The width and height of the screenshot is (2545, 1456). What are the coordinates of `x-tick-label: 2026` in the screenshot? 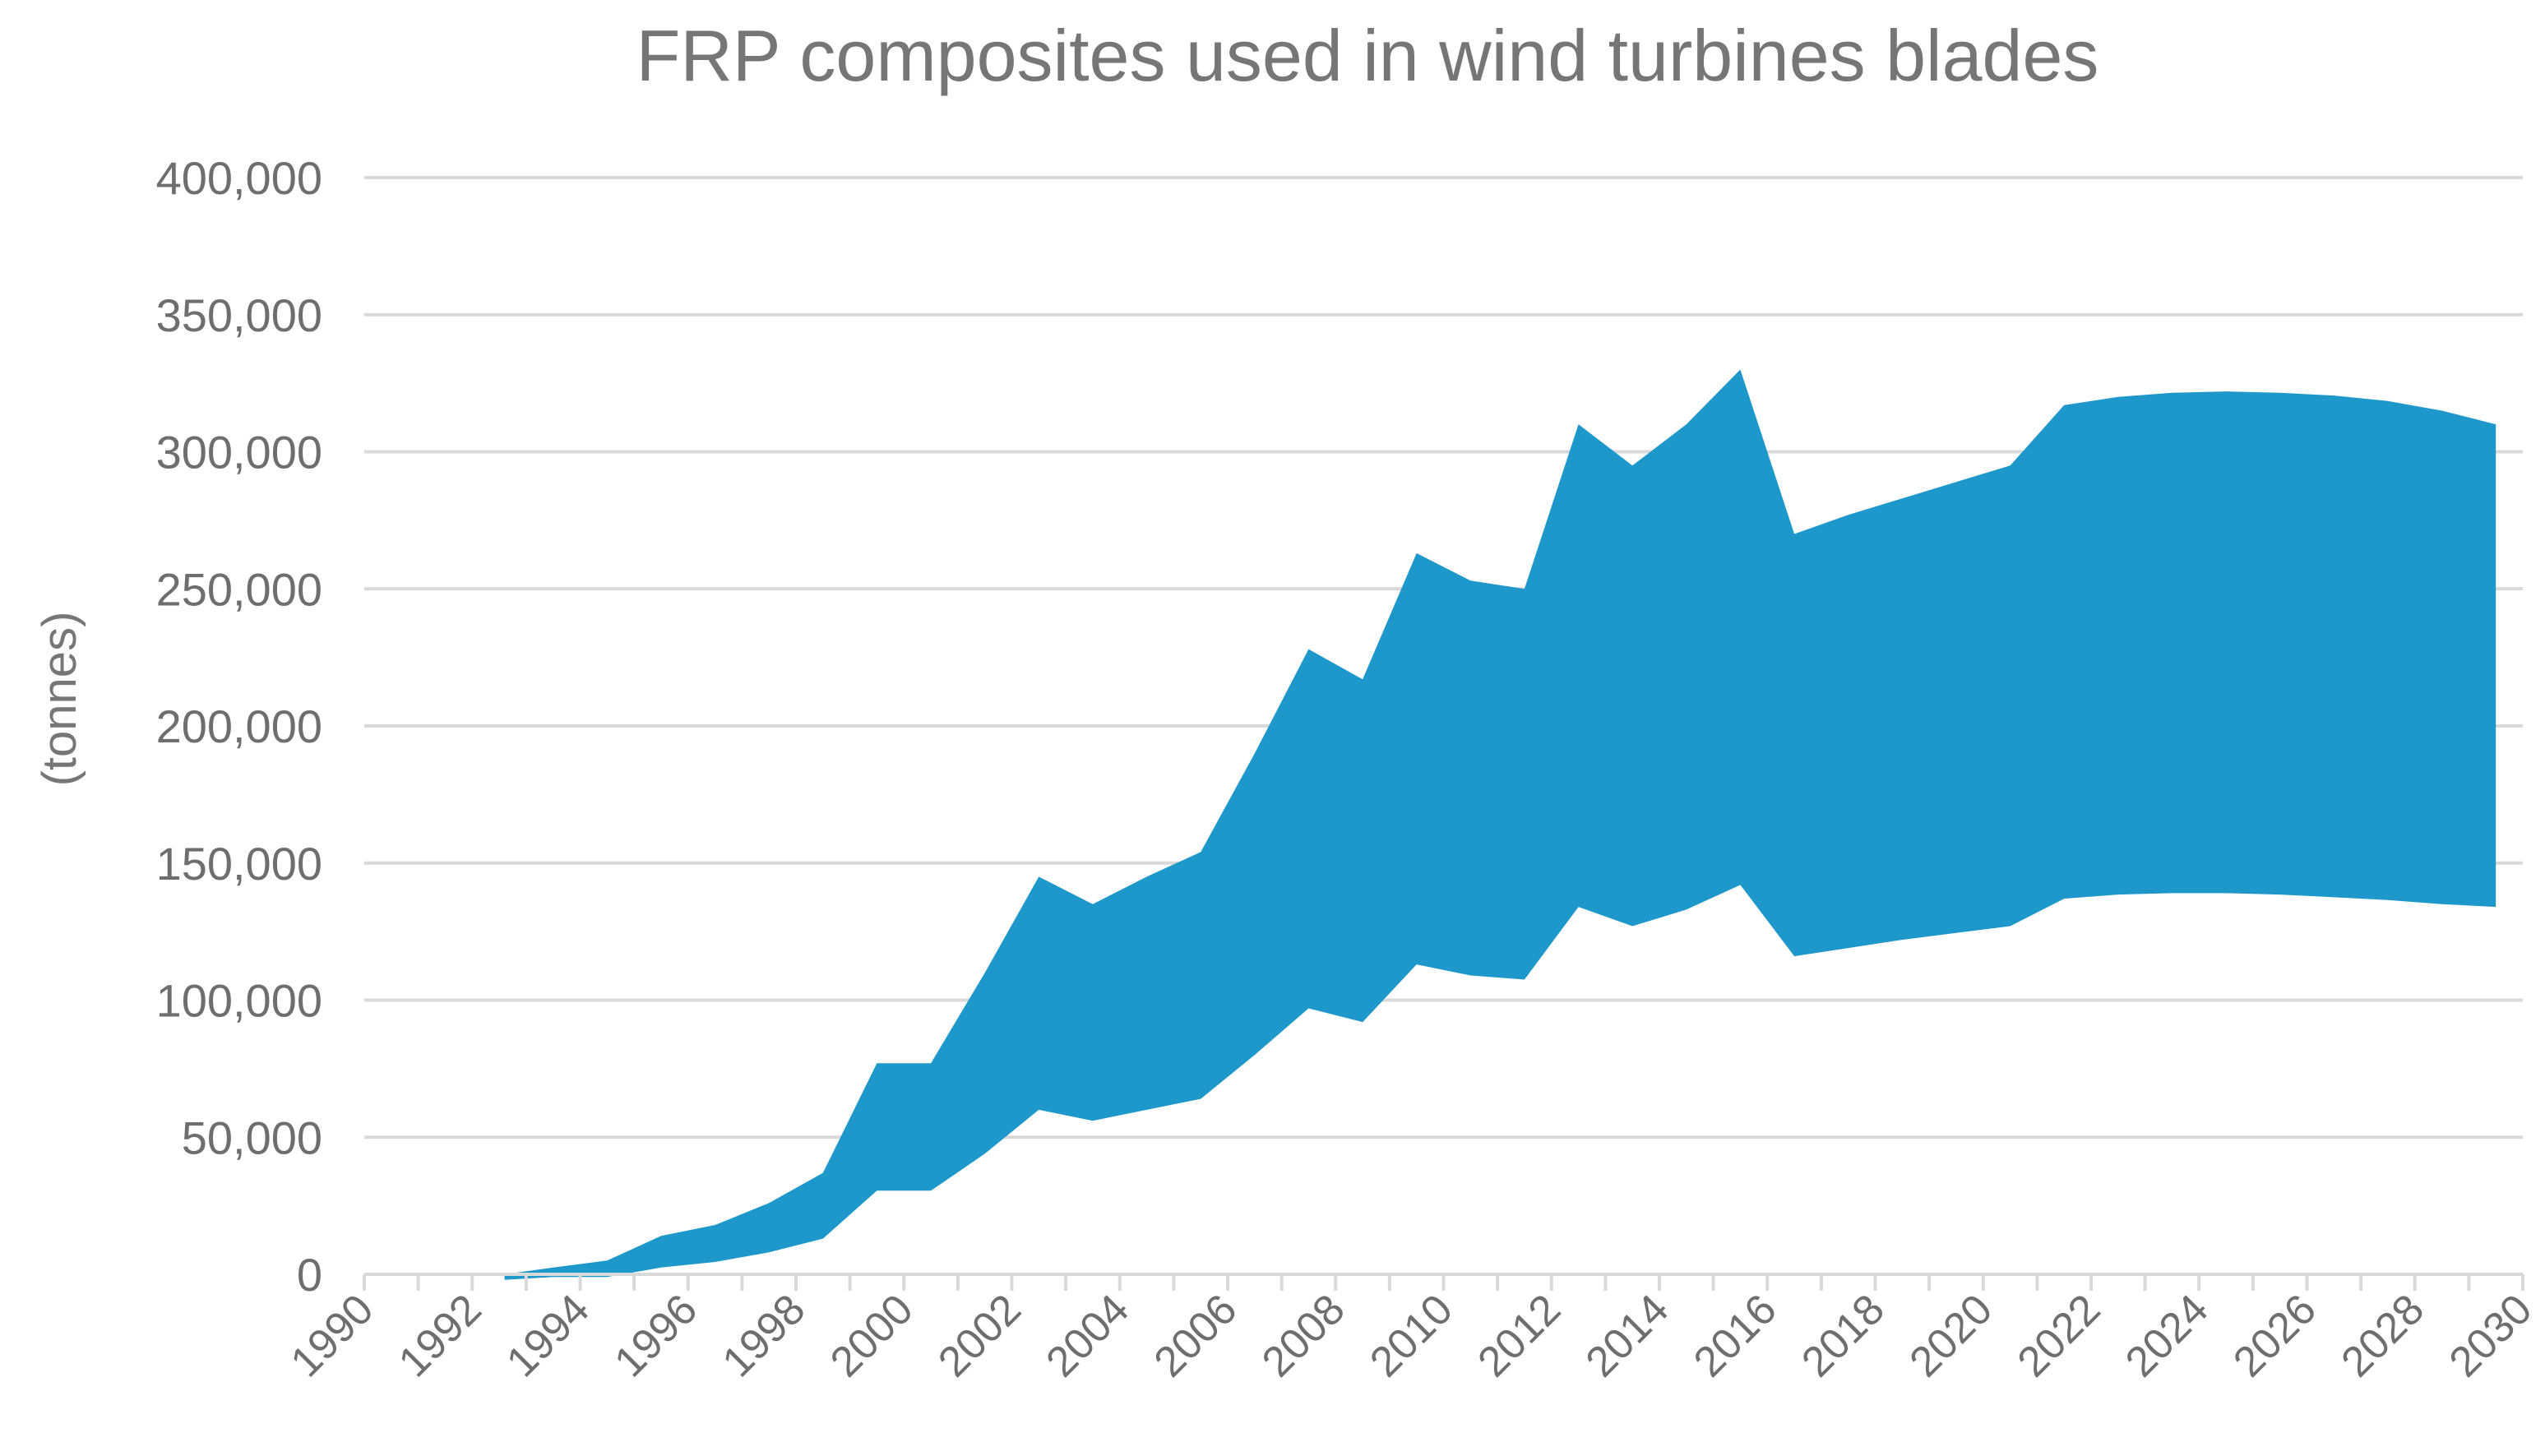 It's located at (2274, 1335).